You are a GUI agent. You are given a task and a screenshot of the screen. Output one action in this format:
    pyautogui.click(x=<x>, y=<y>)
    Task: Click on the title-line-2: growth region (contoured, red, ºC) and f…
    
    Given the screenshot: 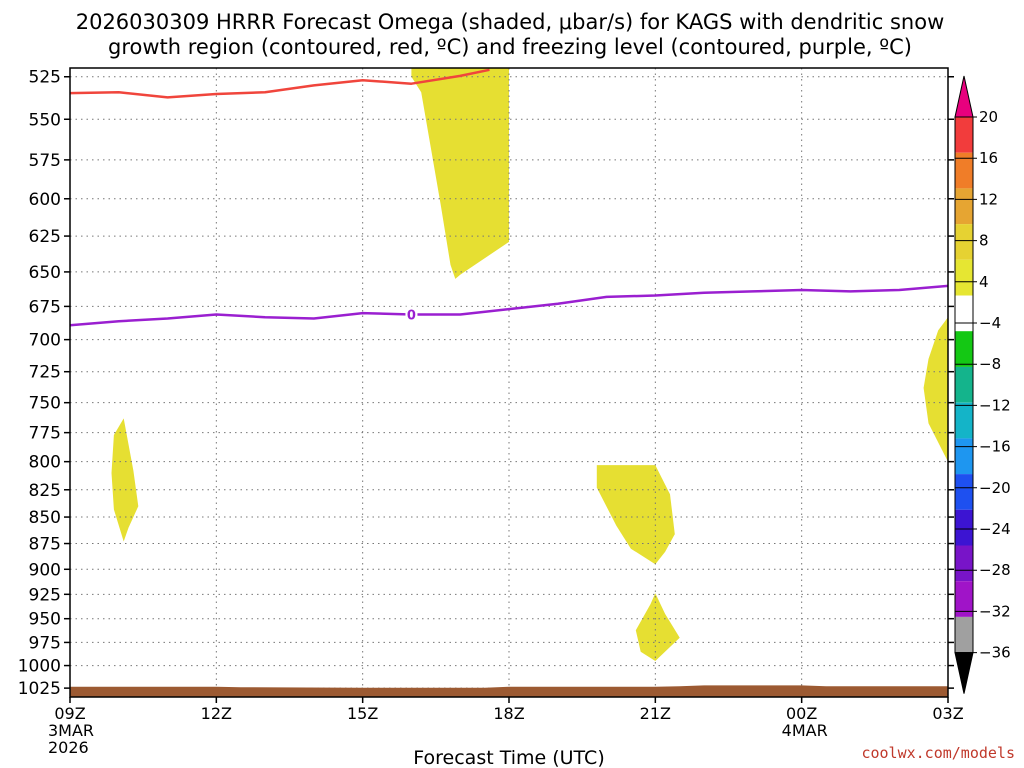 What is the action you would take?
    pyautogui.click(x=510, y=47)
    